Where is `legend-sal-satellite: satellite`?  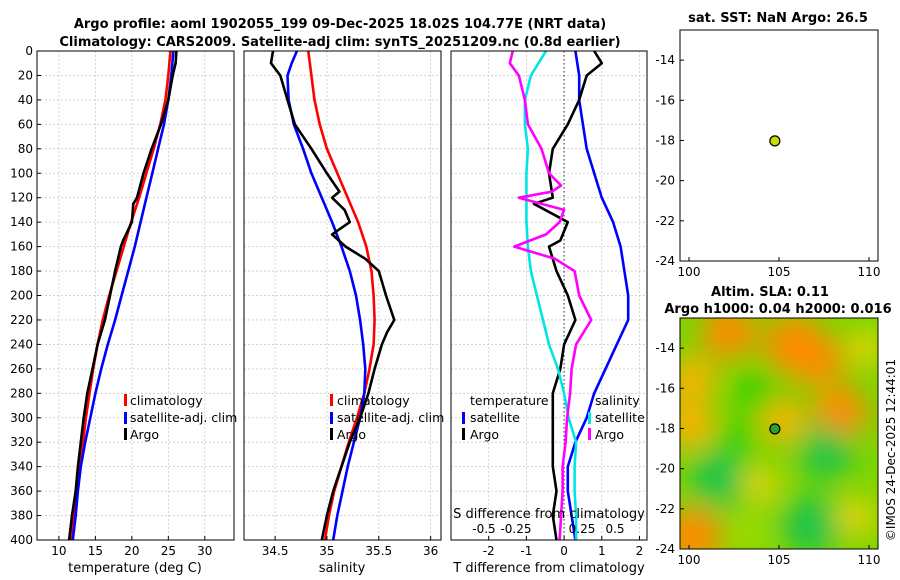
legend-sal-satellite: satellite is located at coordinates (620, 417).